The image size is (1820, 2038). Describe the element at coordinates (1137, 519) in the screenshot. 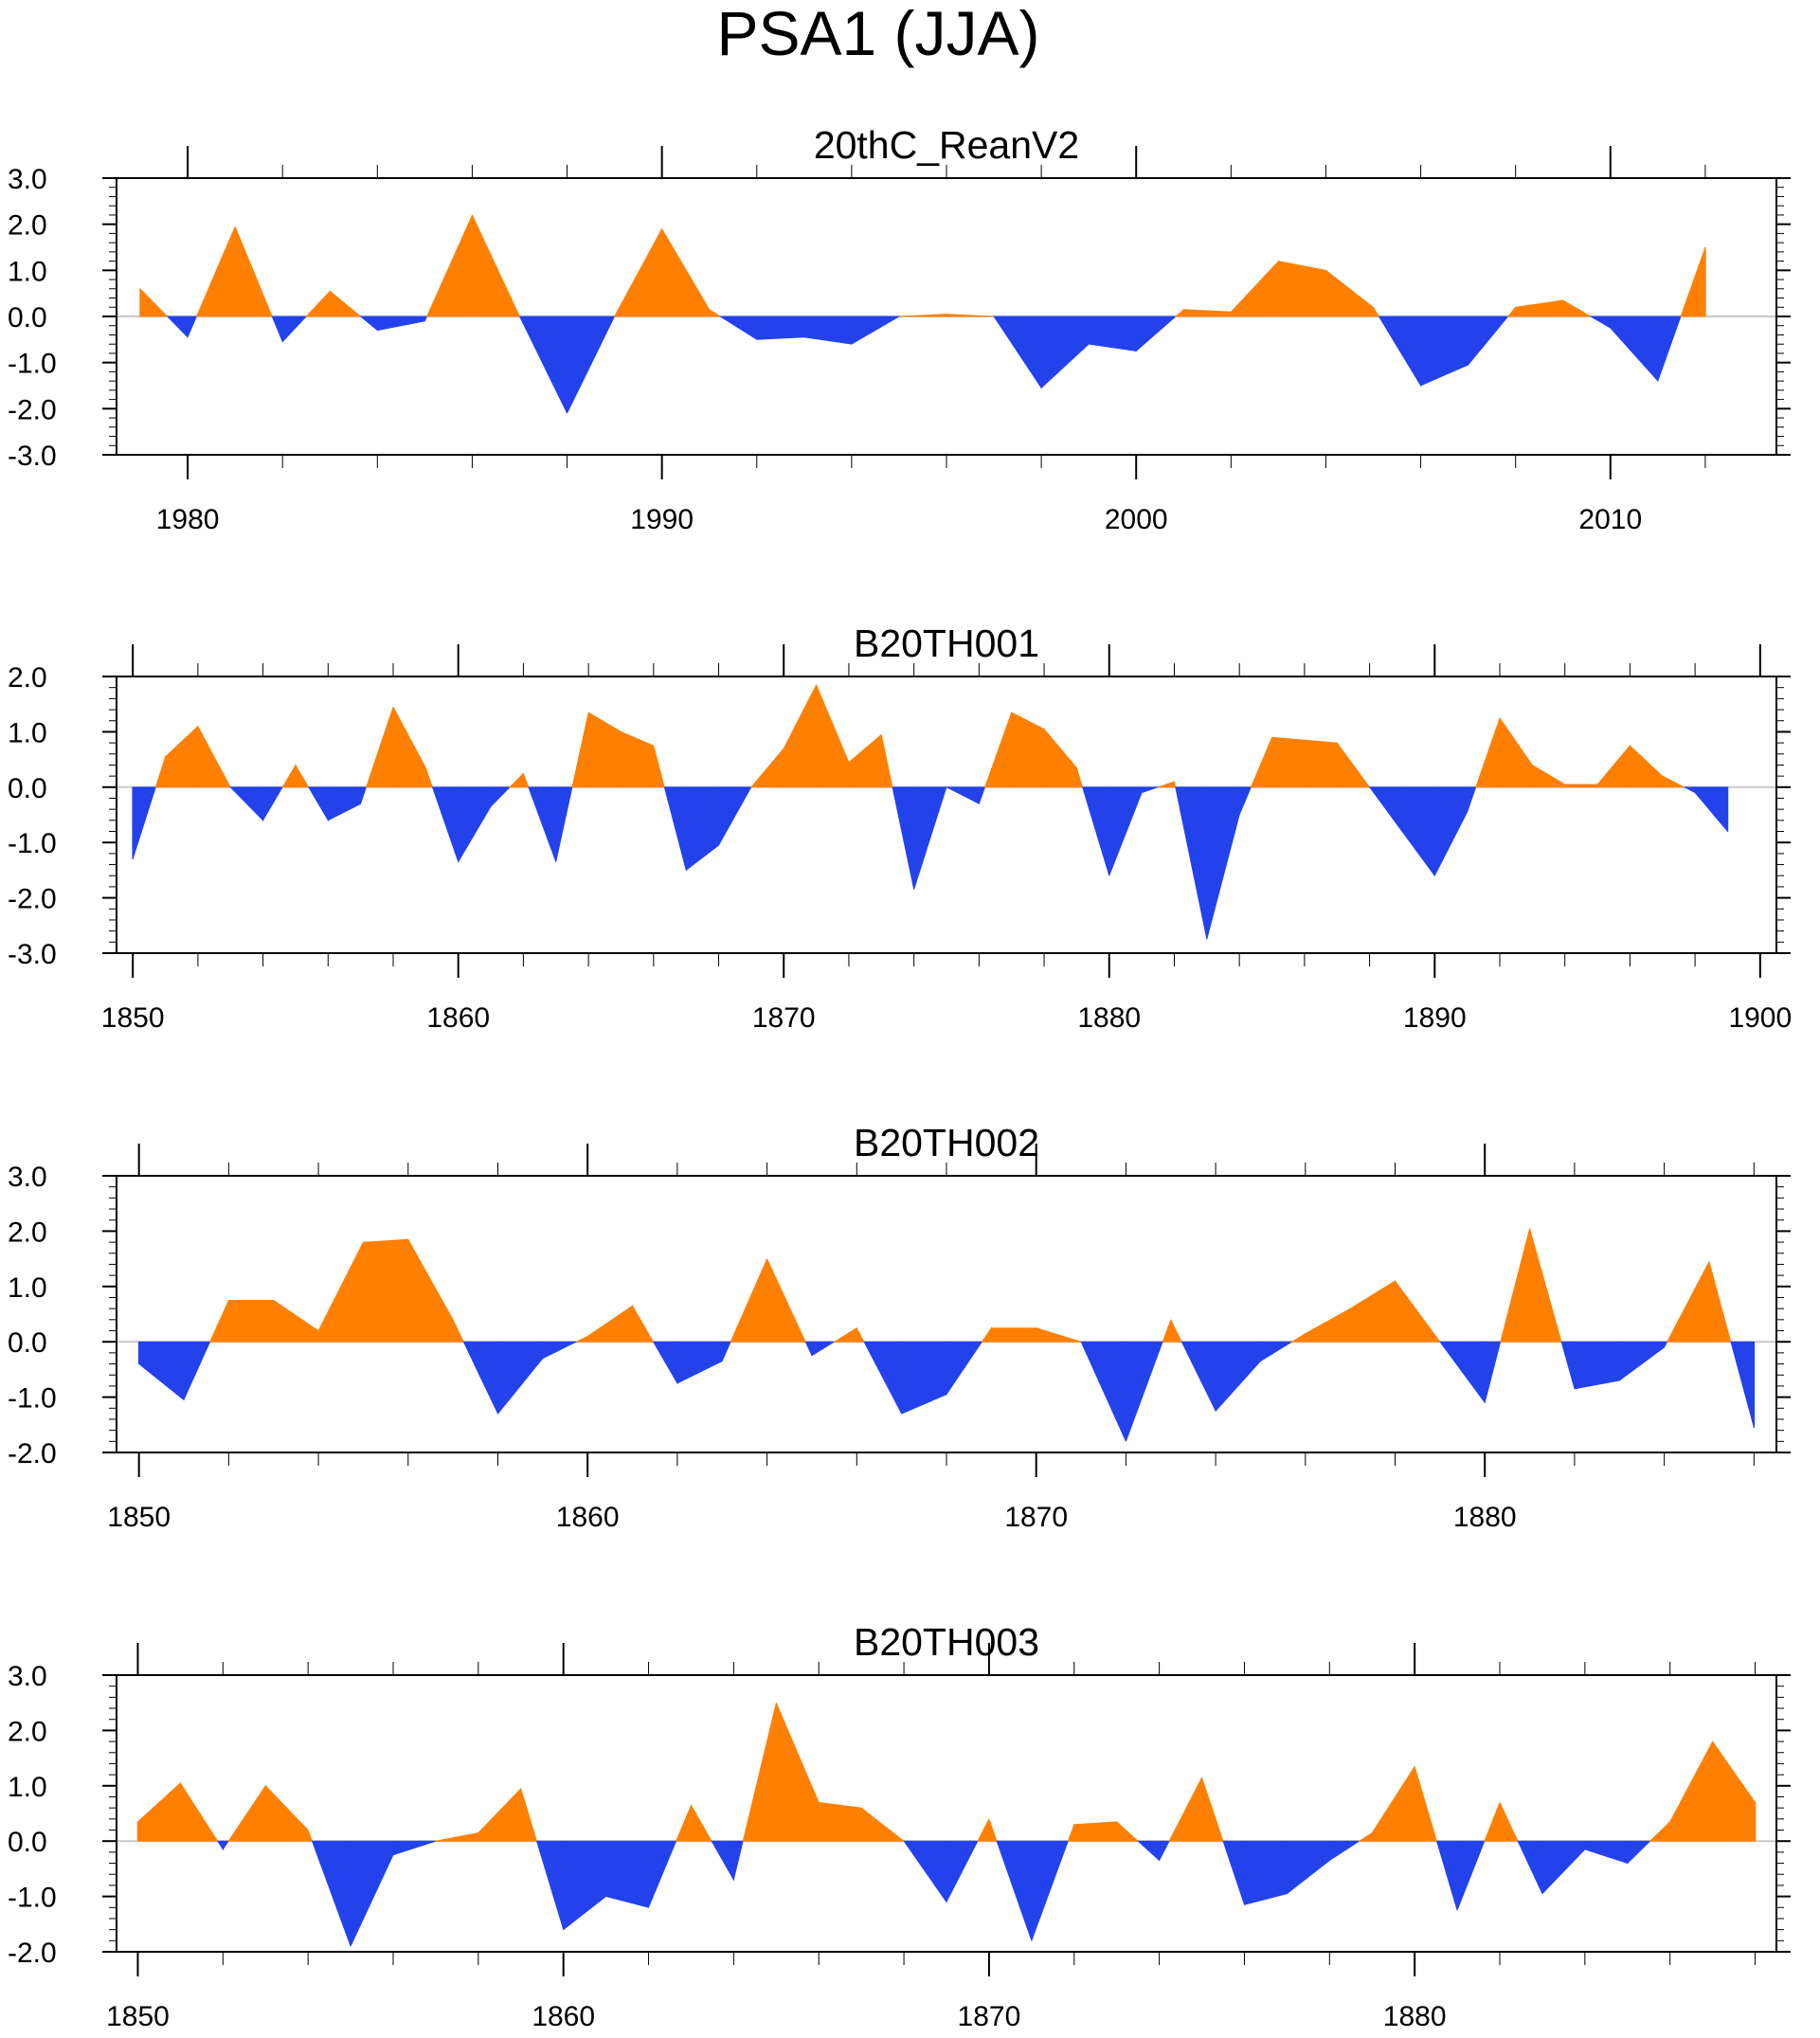

I see `x-tick-label: 2000` at that location.